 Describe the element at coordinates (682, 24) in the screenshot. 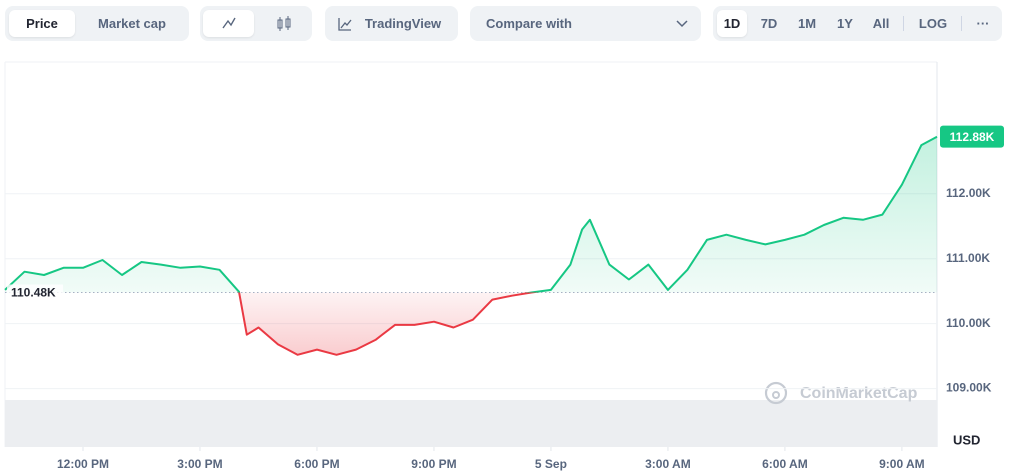

I see `chevron-icon` at that location.